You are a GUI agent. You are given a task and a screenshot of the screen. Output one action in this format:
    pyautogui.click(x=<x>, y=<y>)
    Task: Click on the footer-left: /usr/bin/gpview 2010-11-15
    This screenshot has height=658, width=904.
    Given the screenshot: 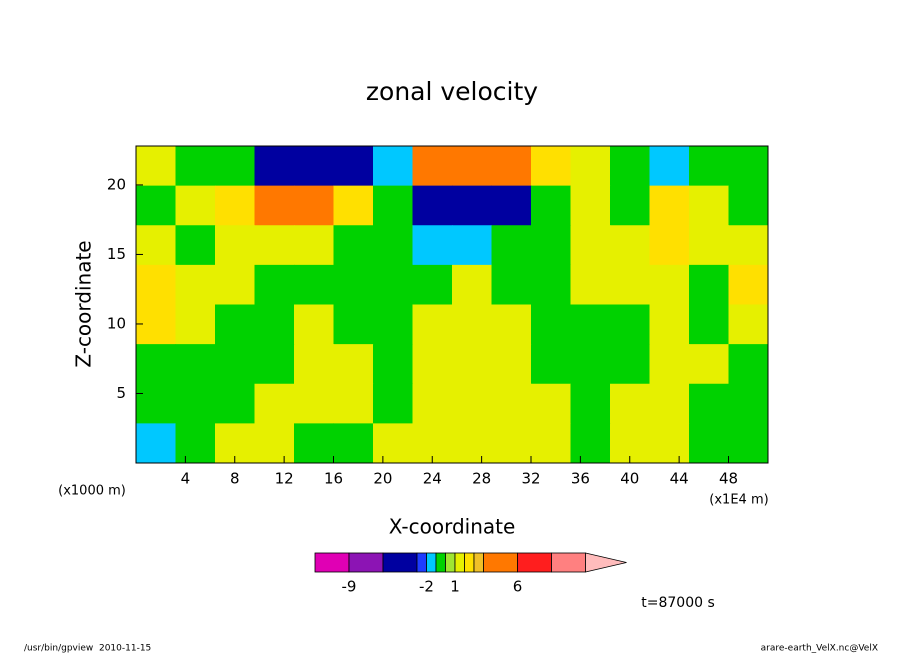 What is the action you would take?
    pyautogui.click(x=87, y=649)
    